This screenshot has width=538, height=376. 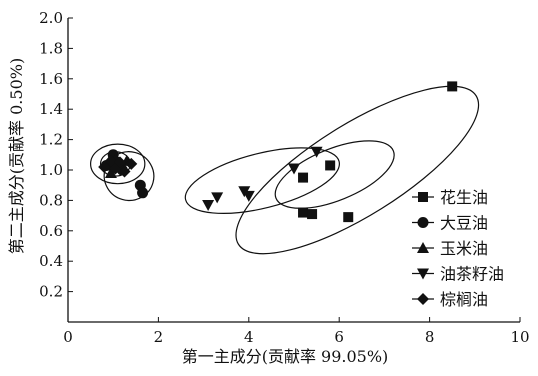 What do you see at coordinates (51, 140) in the screenshot?
I see `y-tick-label: 1.2` at bounding box center [51, 140].